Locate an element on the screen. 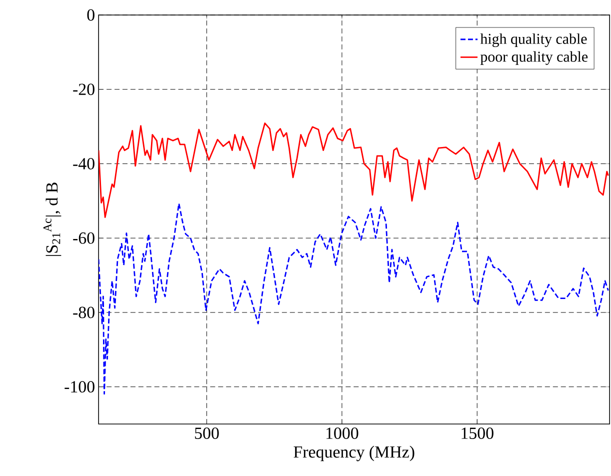  y-tick-label: -100 is located at coordinates (79, 387).